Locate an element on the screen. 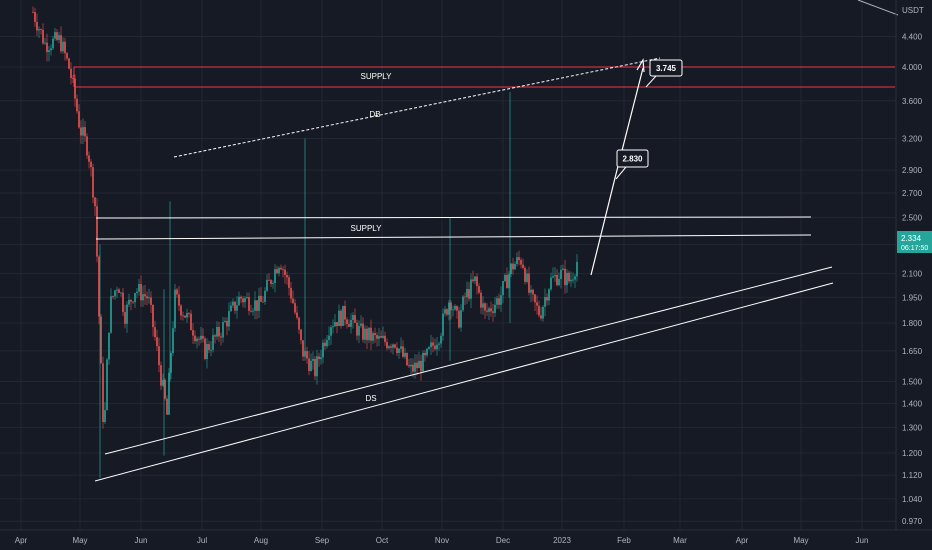 The width and height of the screenshot is (932, 550). x-tick-label: Apr is located at coordinates (742, 540).